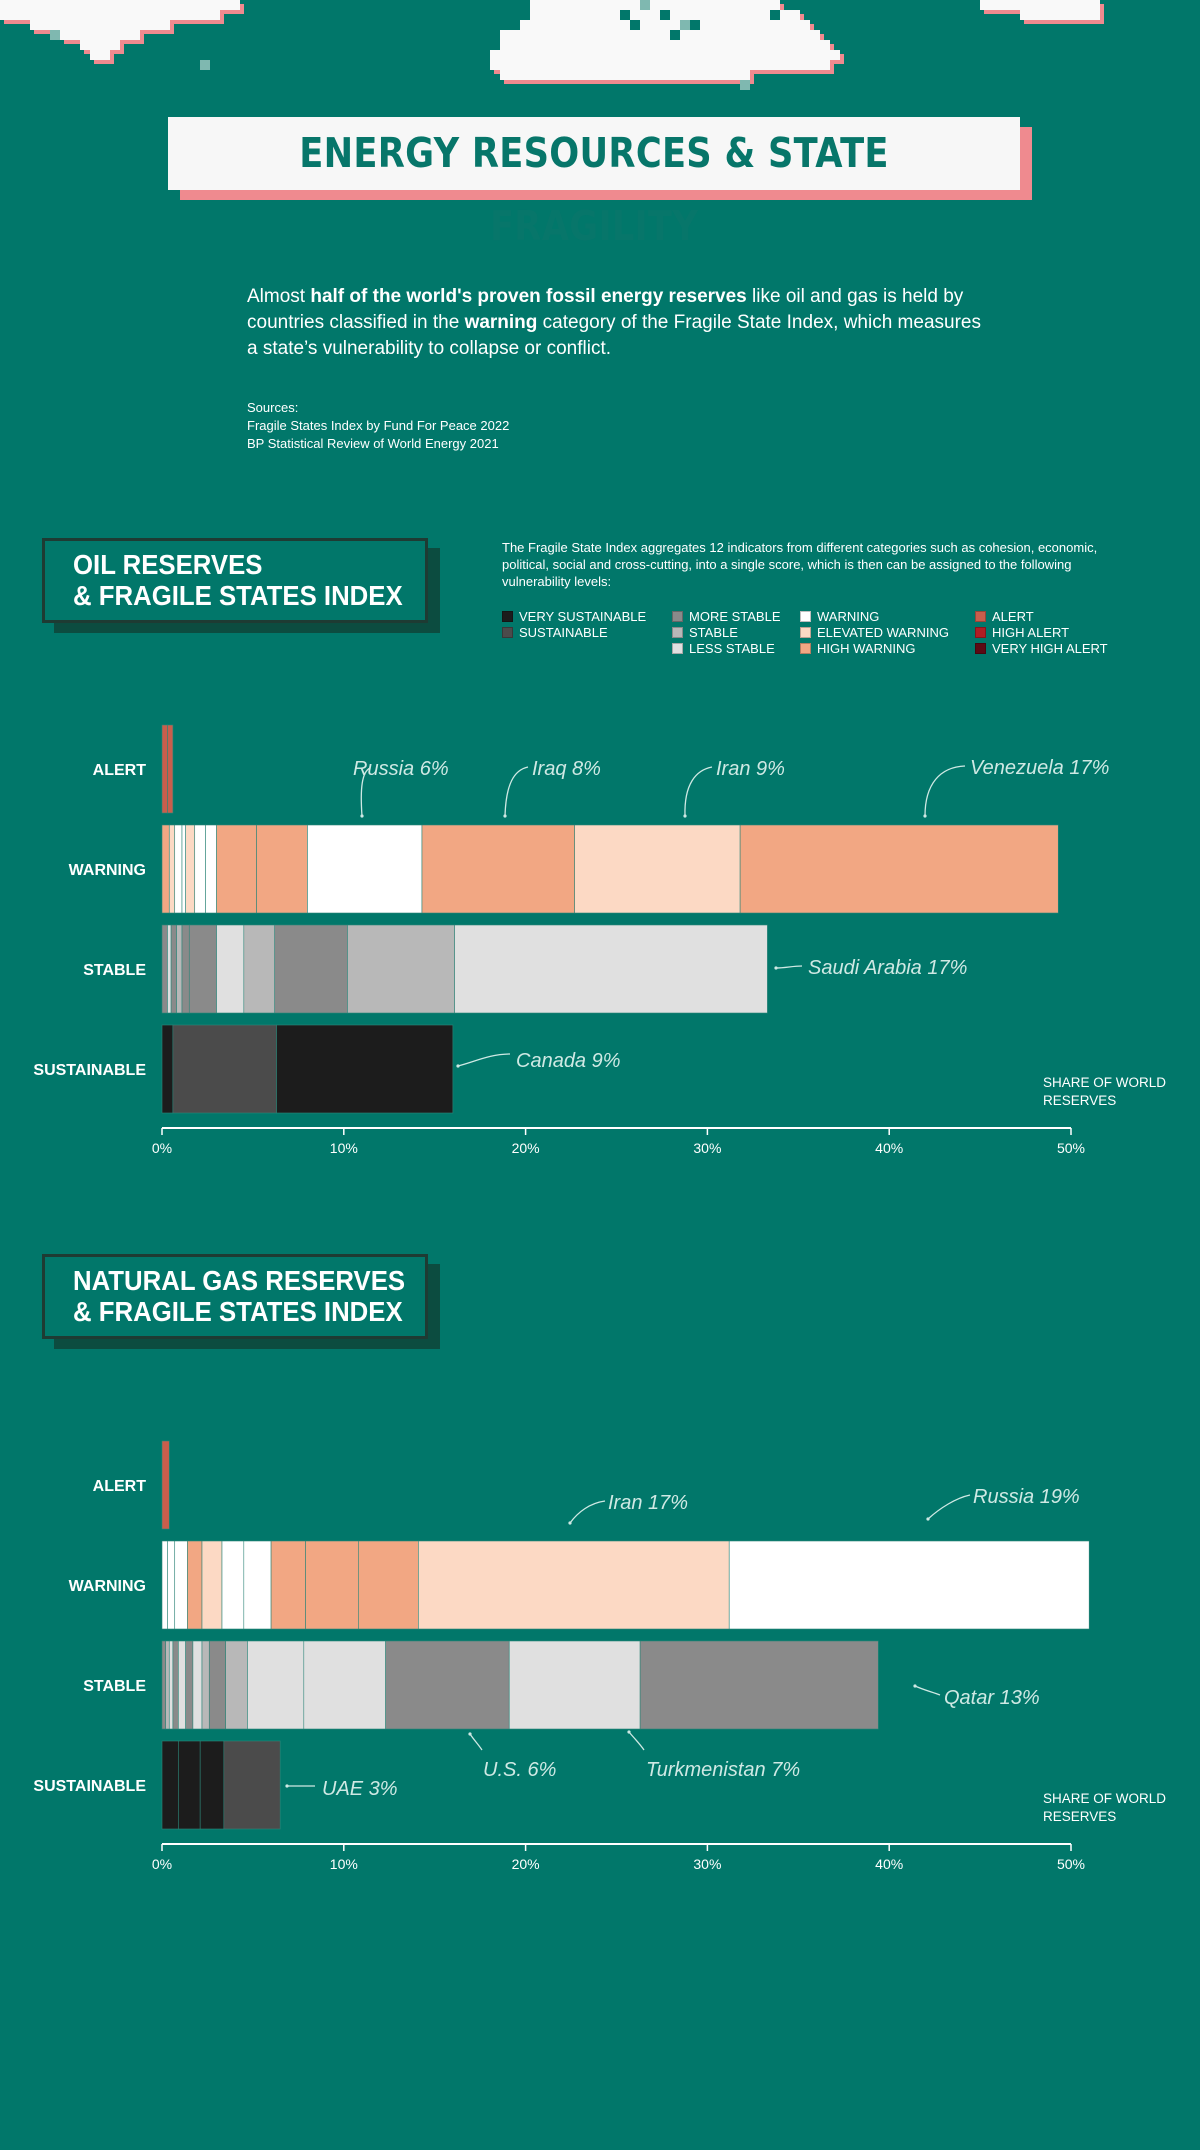 The height and width of the screenshot is (2150, 1200). Describe the element at coordinates (566, 769) in the screenshot. I see `annotation-label: Iraq 8%` at that location.